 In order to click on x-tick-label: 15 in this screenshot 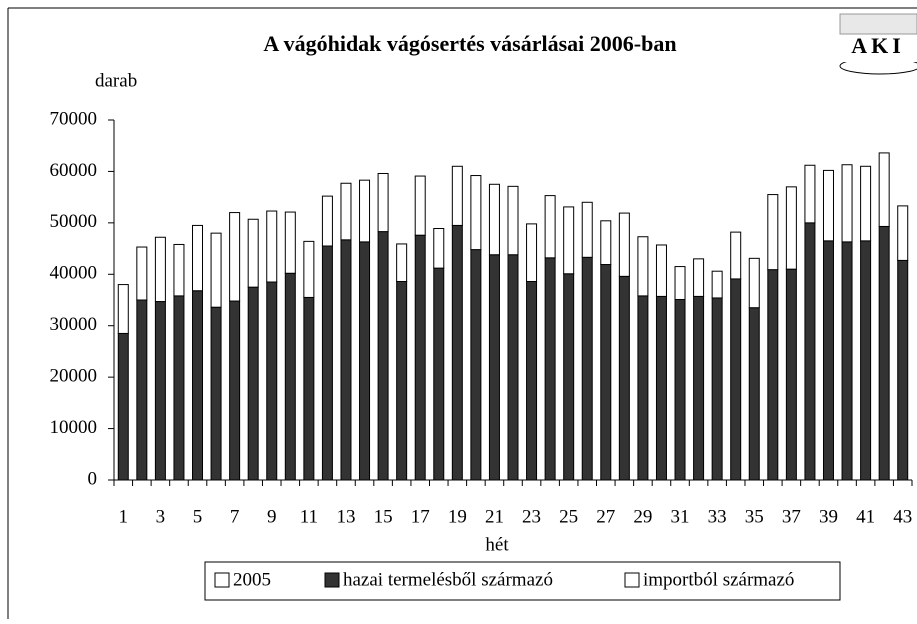, I will do `click(383, 516)`.